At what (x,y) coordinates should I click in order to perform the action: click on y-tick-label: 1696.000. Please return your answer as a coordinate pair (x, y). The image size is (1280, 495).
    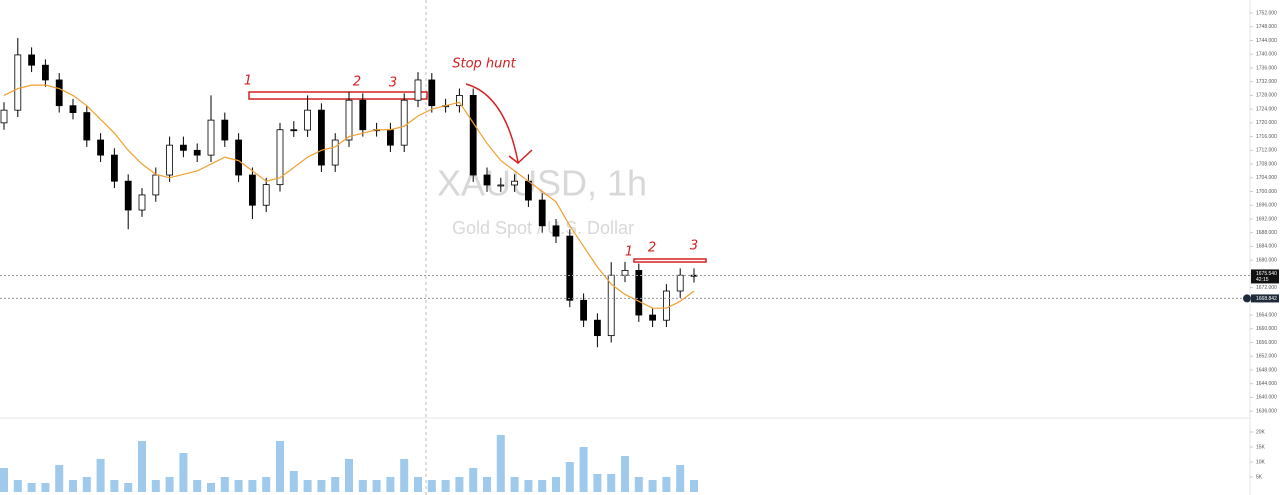
    Looking at the image, I should click on (1266, 206).